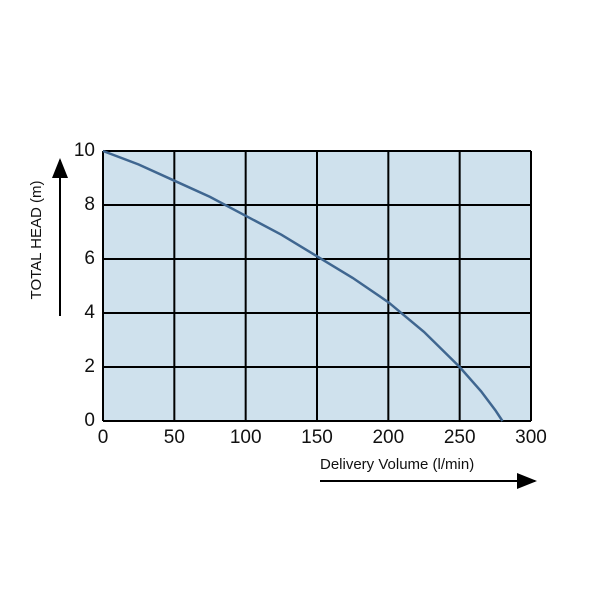 This screenshot has width=600, height=600. Describe the element at coordinates (84, 150) in the screenshot. I see `y-tick-label: 10` at that location.